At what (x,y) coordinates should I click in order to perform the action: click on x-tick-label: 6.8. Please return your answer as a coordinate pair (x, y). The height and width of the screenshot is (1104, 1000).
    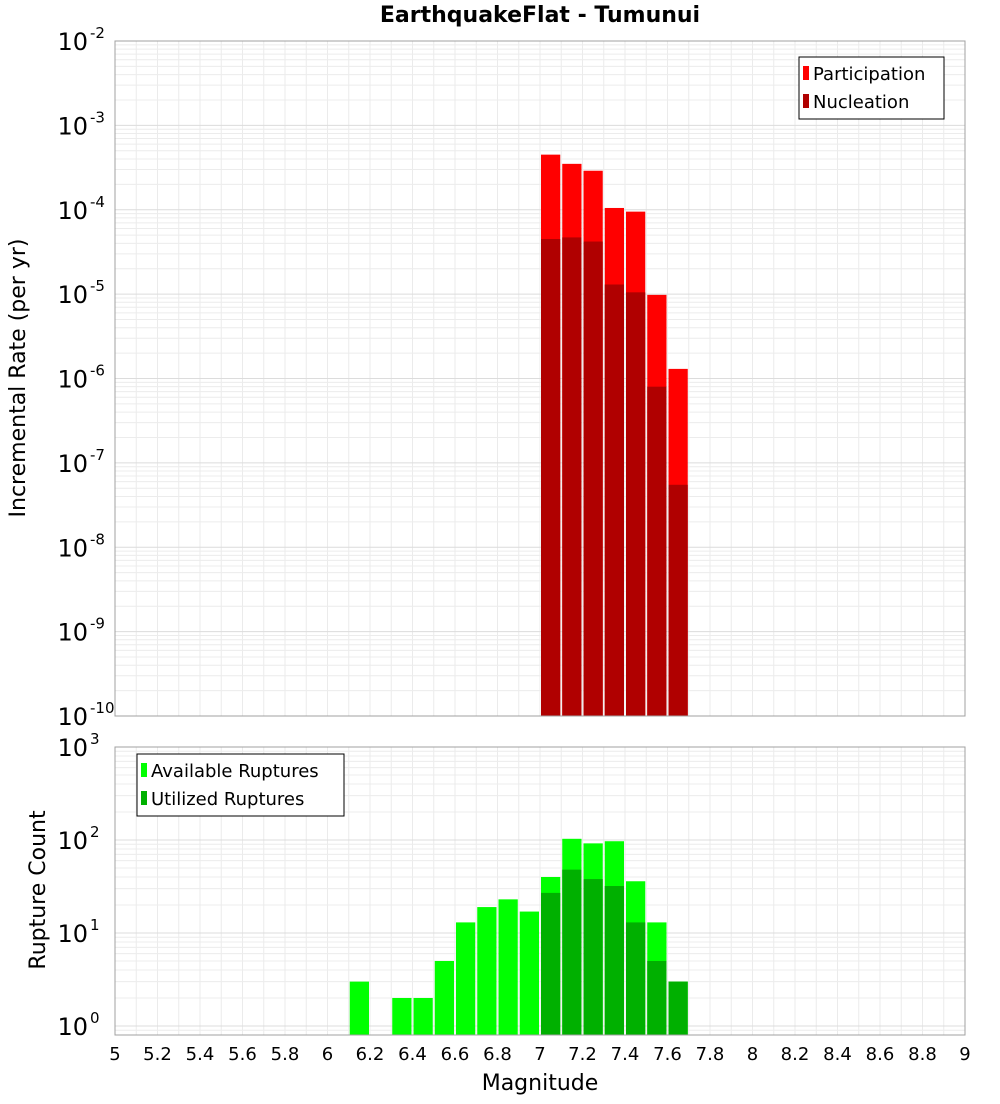
    Looking at the image, I should click on (497, 1054).